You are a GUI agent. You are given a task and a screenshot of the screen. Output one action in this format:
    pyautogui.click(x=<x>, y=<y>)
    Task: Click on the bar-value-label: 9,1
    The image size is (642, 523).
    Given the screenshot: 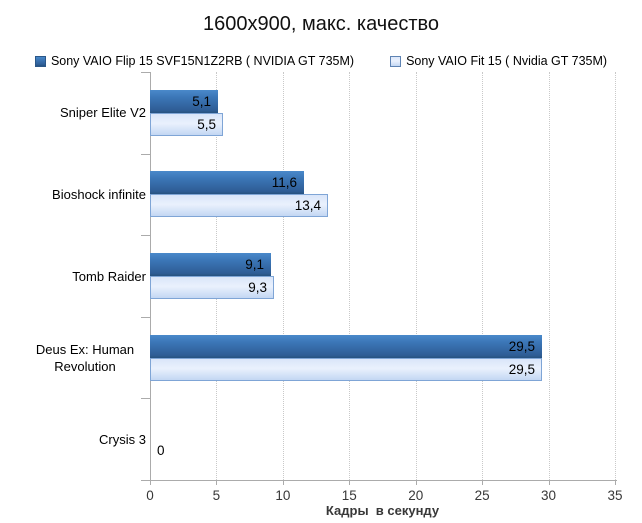 What is the action you would take?
    pyautogui.click(x=254, y=264)
    